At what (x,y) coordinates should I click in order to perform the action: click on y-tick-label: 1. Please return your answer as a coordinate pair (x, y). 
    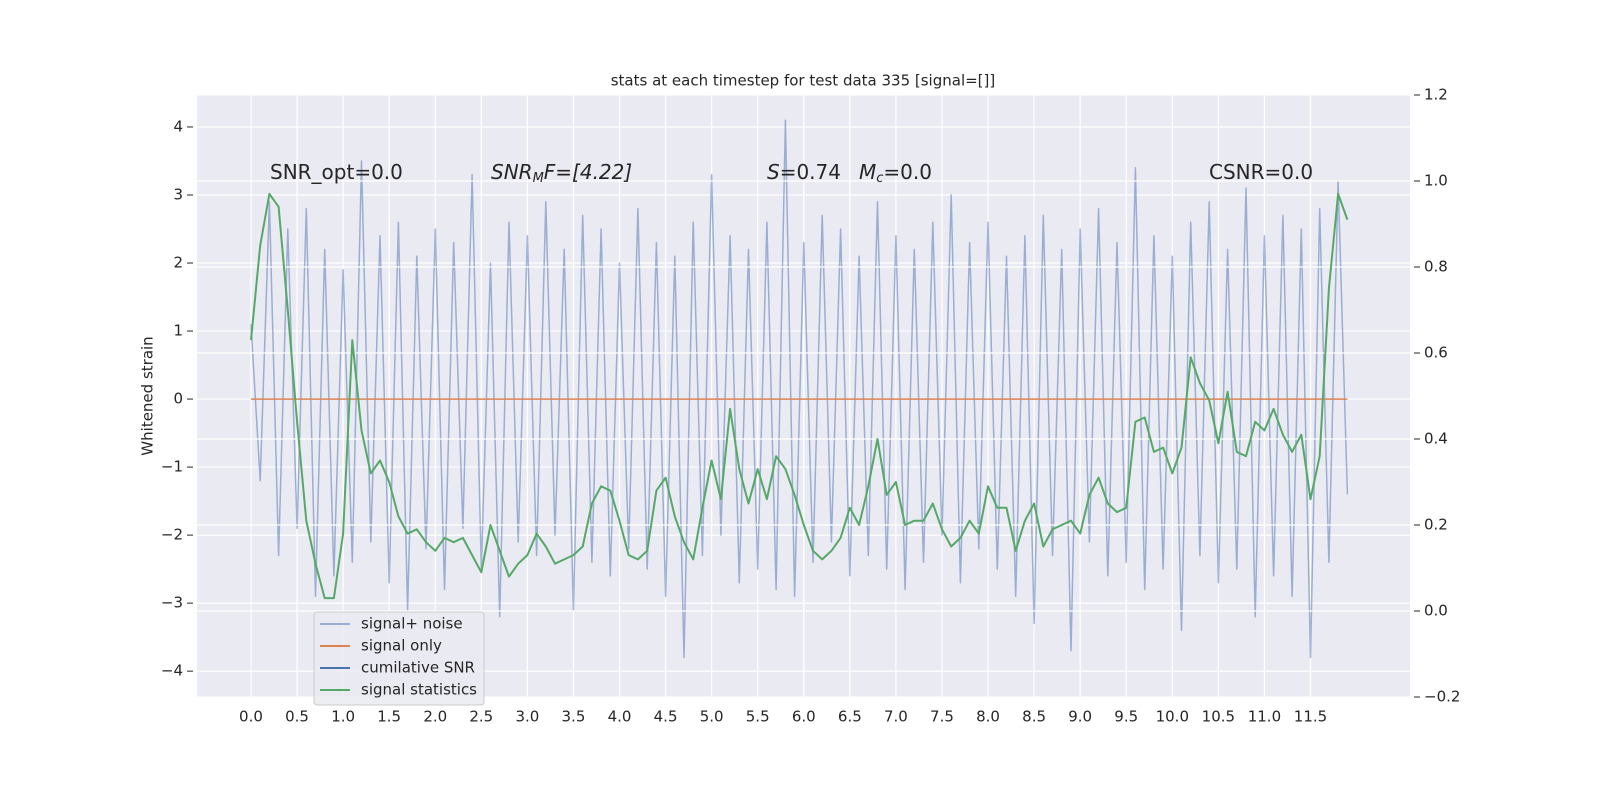
    Looking at the image, I should click on (178, 331).